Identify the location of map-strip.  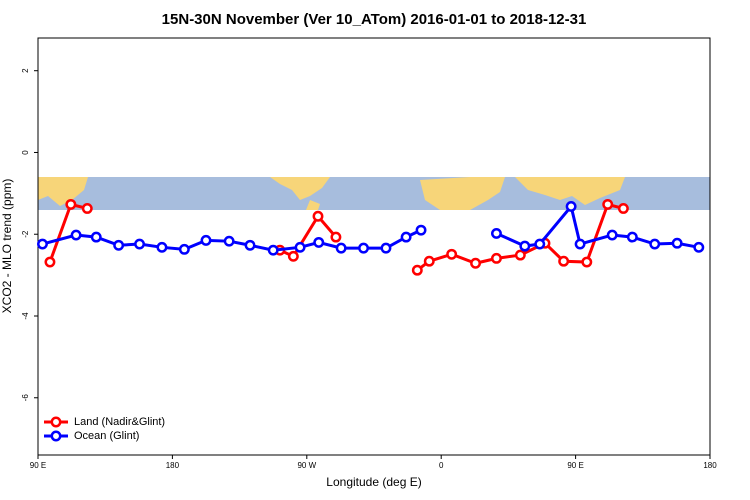
(374, 193).